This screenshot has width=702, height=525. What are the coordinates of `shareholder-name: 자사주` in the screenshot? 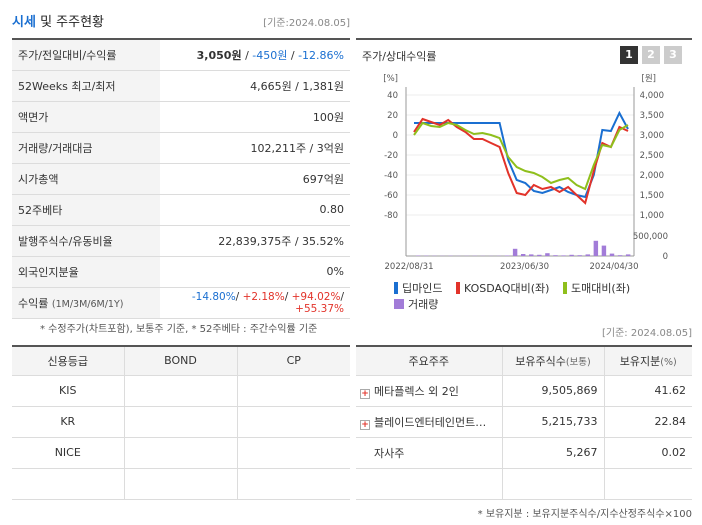 It's located at (389, 453).